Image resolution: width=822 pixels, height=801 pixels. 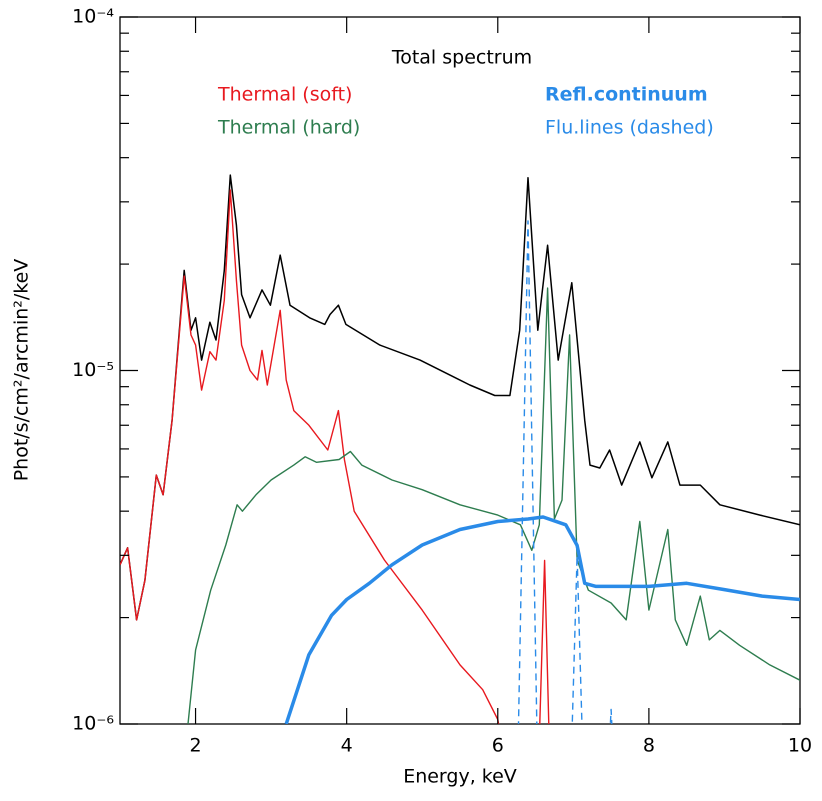 What do you see at coordinates (460, 777) in the screenshot?
I see `x-axis-label: Energy, keV` at bounding box center [460, 777].